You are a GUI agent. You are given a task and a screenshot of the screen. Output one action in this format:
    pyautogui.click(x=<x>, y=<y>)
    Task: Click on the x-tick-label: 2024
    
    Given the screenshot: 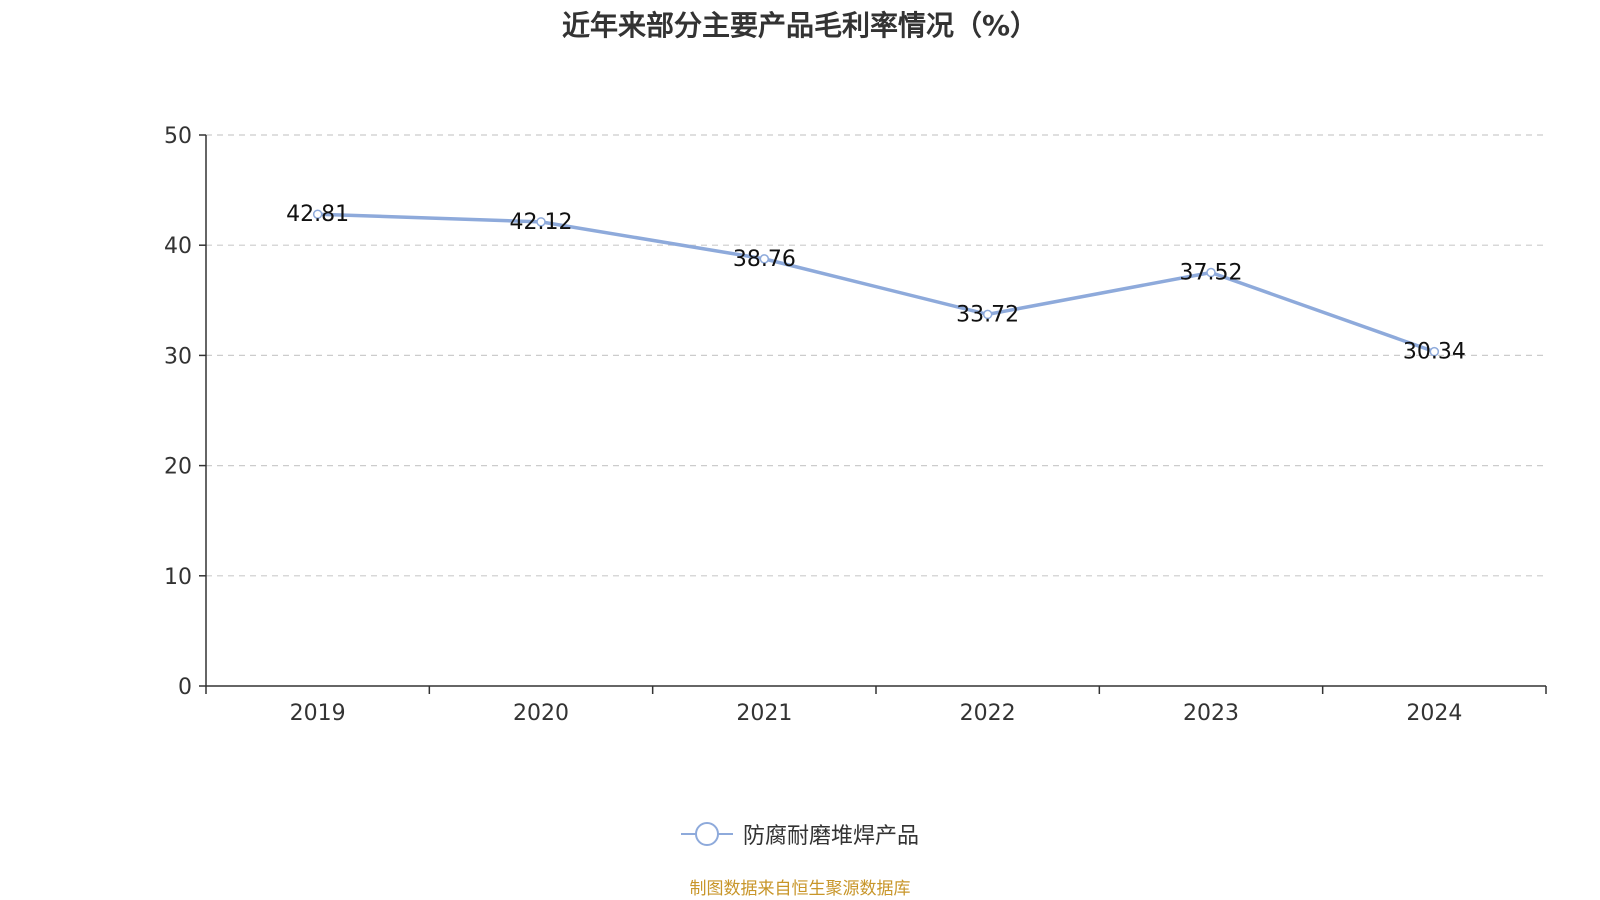 What is the action you would take?
    pyautogui.click(x=1434, y=713)
    